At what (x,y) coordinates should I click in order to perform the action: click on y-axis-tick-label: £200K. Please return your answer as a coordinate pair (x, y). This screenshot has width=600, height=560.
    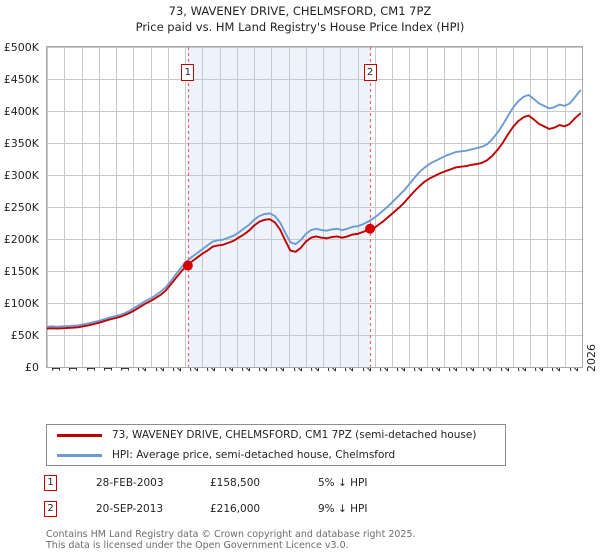
    Looking at the image, I should click on (21, 239).